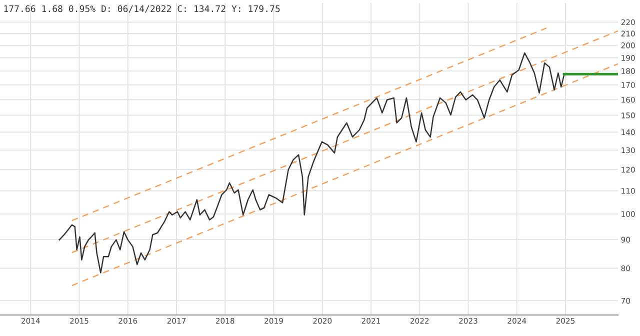 This screenshot has height=336, width=640. I want to click on annotation: 177.66 1.68 0.95% D: 06/14/2022 C: 134.72 Y: 179.75, so click(142, 9).